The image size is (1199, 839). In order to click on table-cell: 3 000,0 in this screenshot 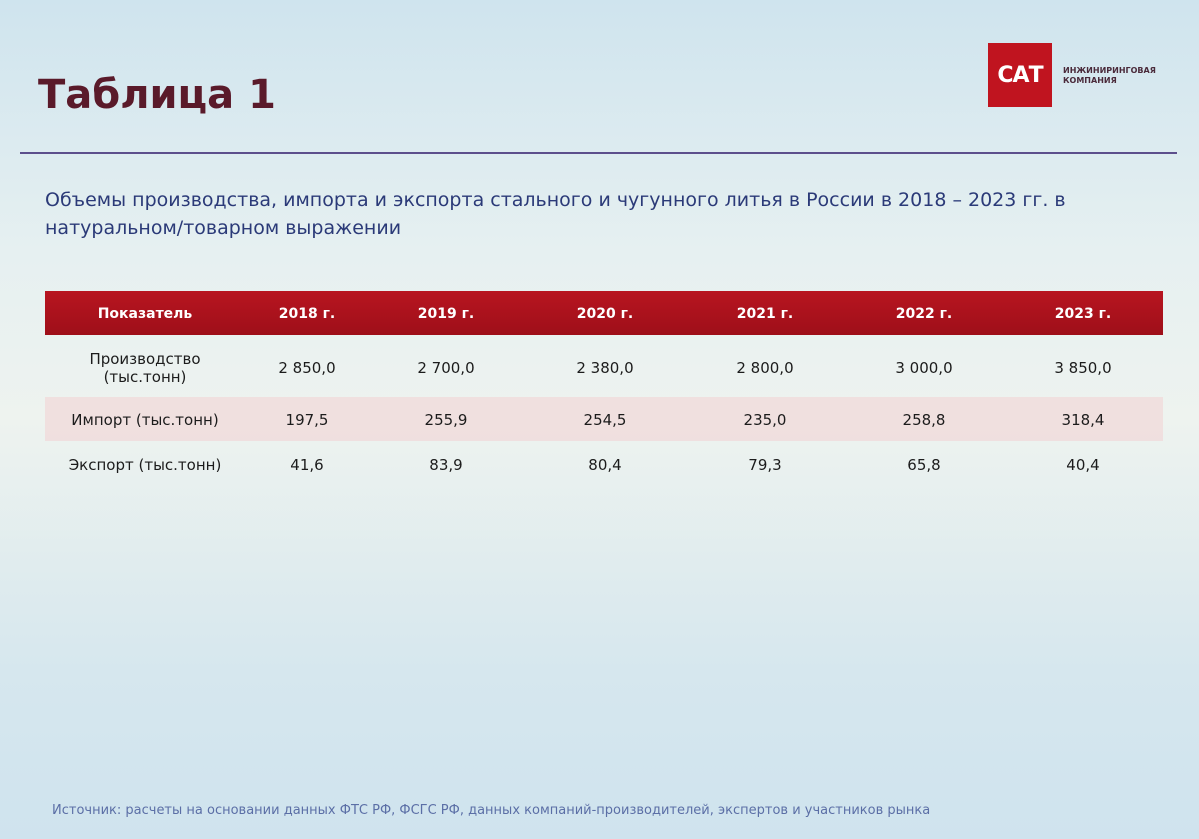, I will do `click(924, 368)`.